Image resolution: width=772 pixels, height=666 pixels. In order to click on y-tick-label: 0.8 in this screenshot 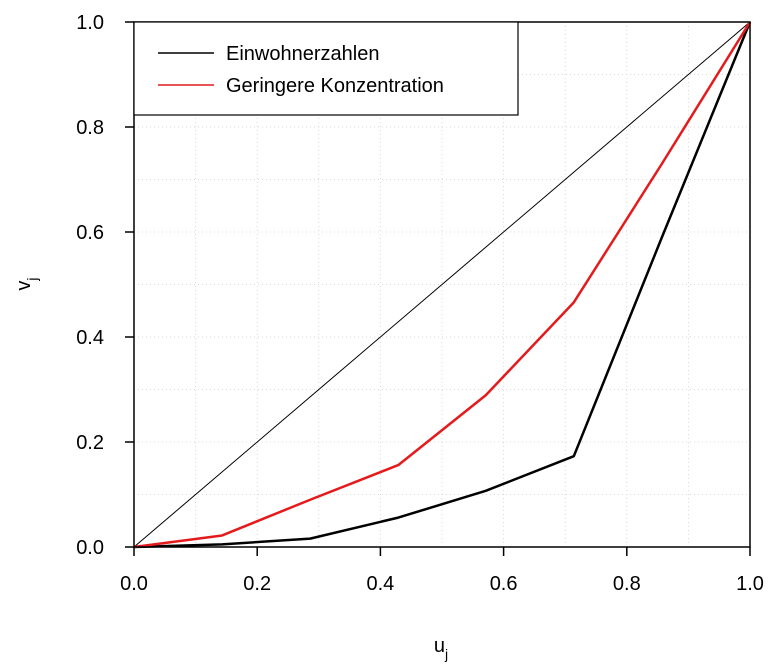, I will do `click(90, 128)`.